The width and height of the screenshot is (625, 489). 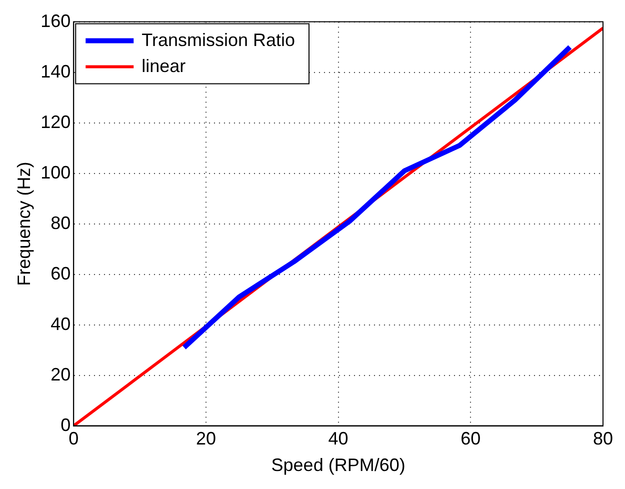 What do you see at coordinates (219, 40) in the screenshot?
I see `legend-label: Transmission Ratio` at bounding box center [219, 40].